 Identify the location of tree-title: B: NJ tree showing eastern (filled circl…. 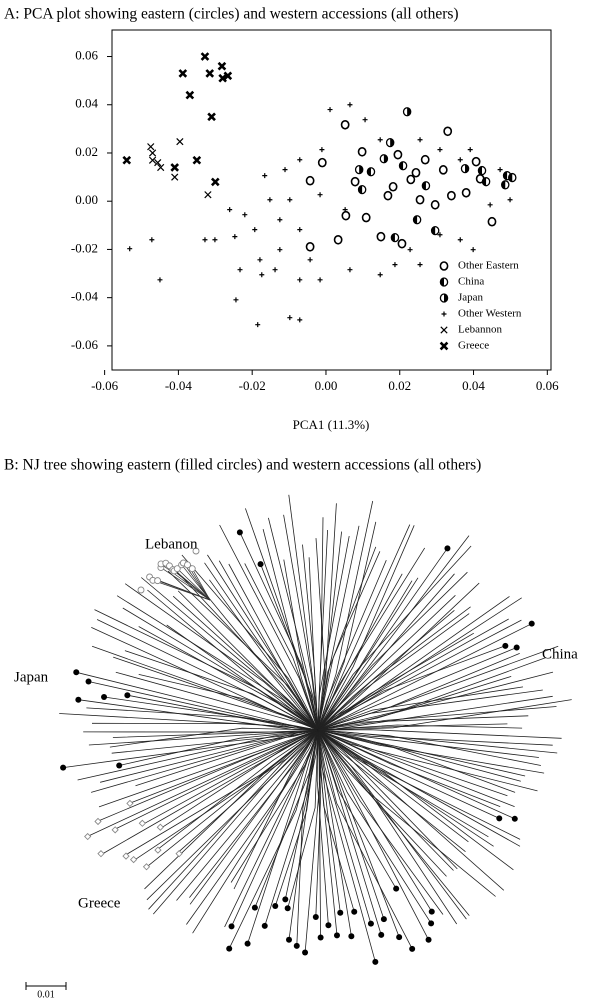
(242, 465).